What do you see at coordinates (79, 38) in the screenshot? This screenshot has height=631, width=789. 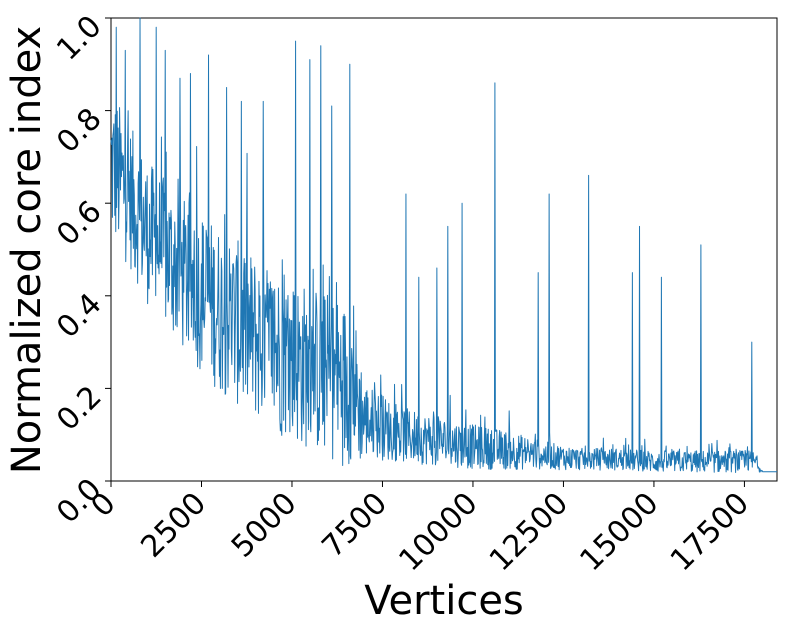 I see `y-tick-label: 1.0` at bounding box center [79, 38].